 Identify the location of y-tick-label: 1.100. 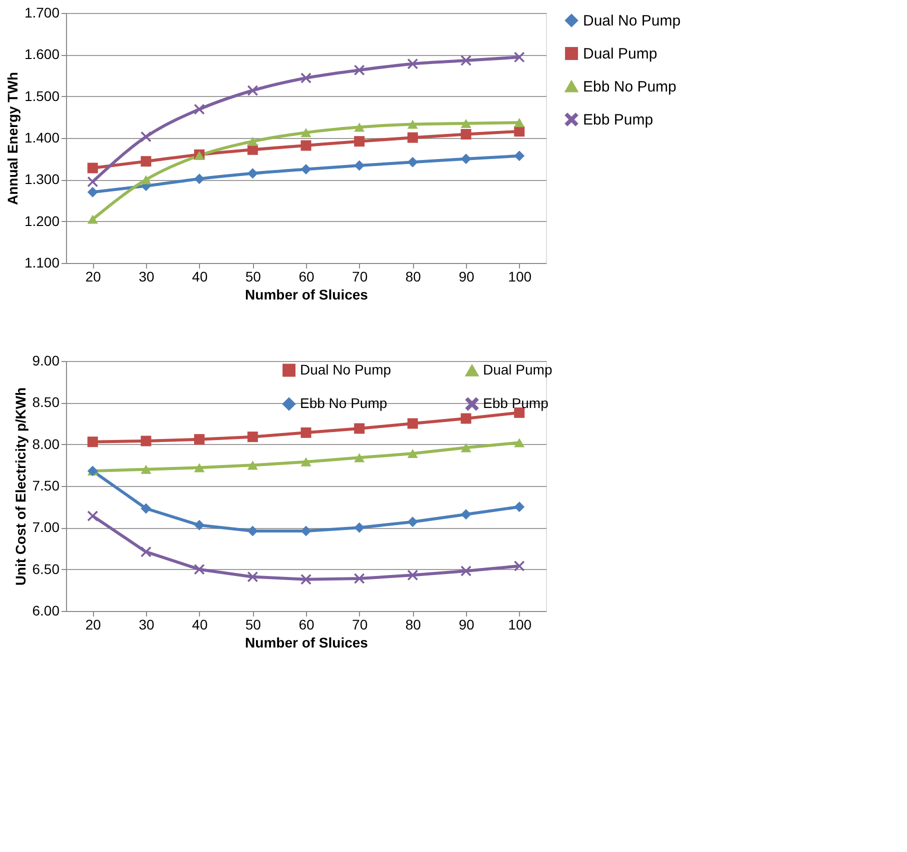
(42, 262).